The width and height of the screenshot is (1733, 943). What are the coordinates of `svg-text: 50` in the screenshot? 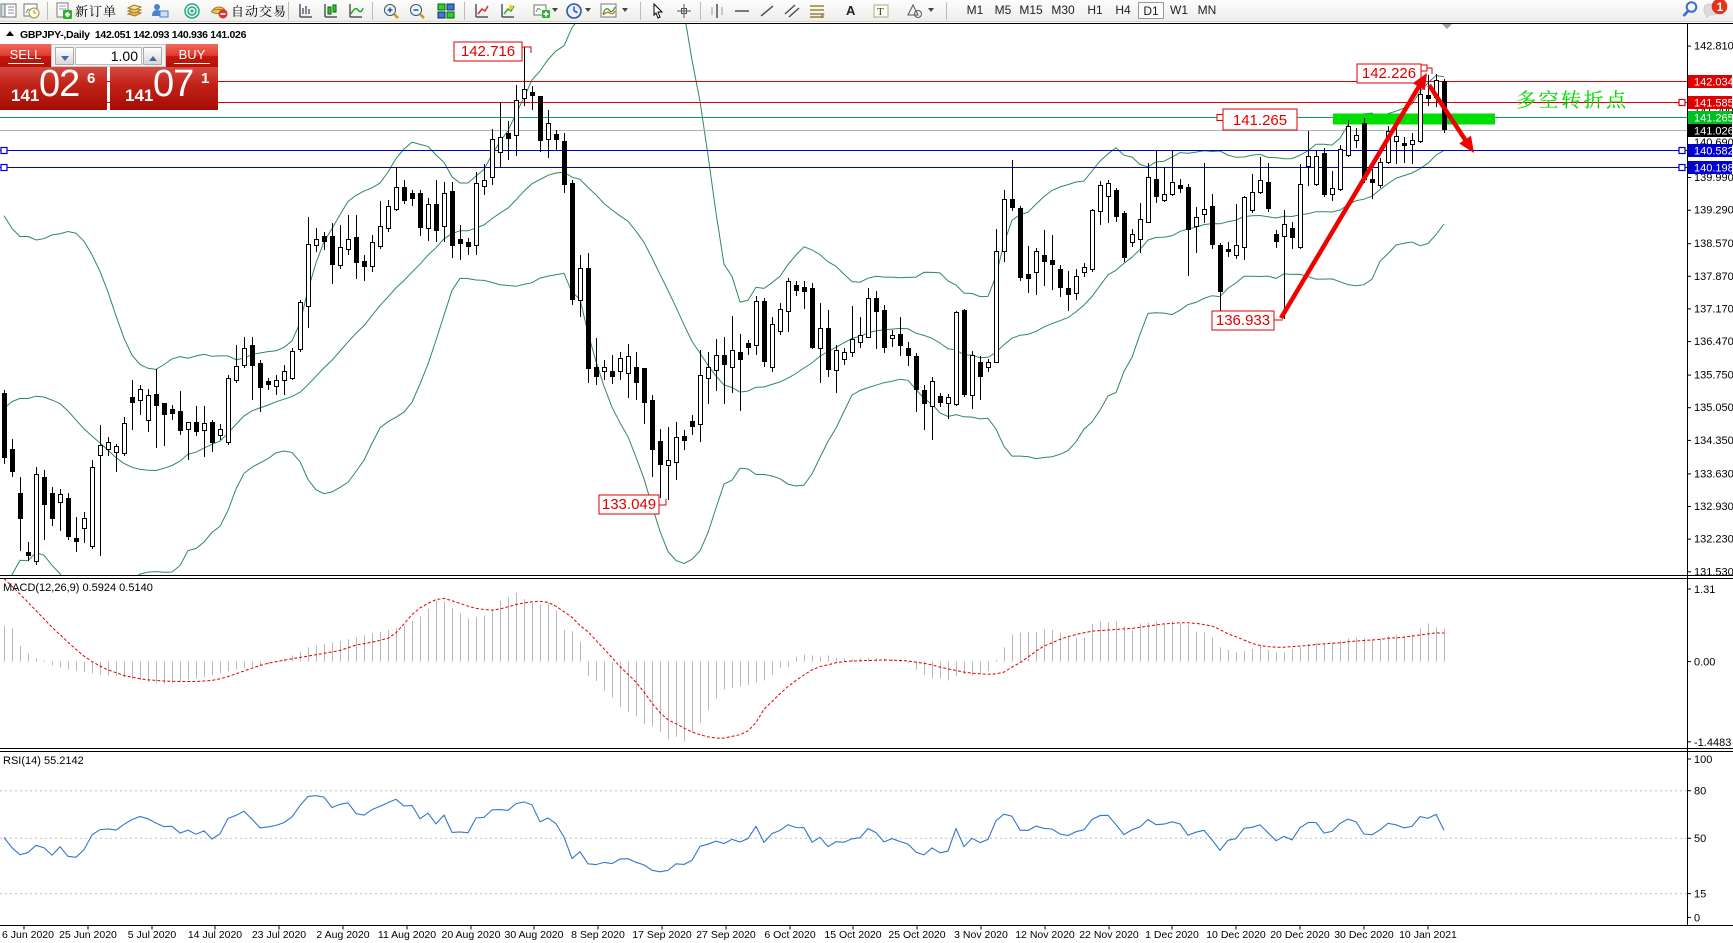 It's located at (1700, 839).